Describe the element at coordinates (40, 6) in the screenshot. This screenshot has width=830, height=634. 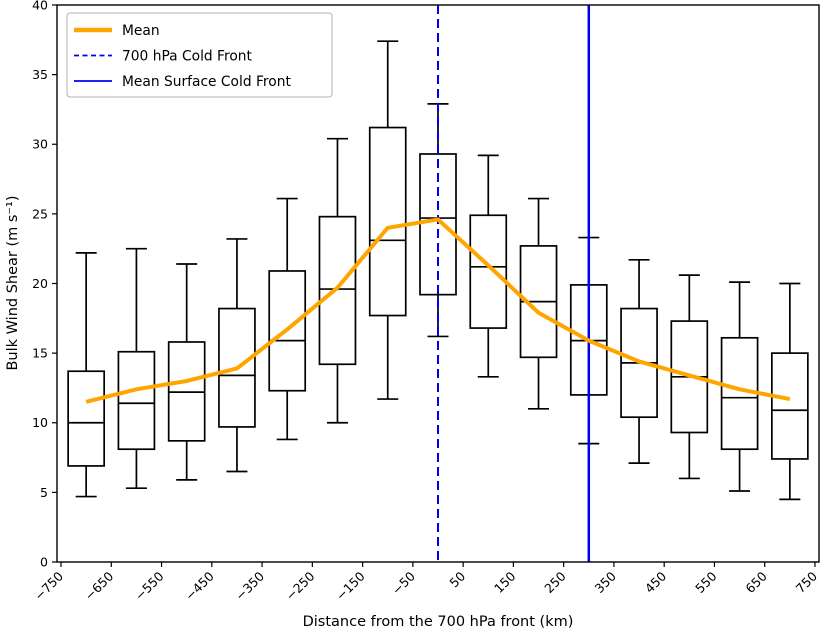
I see `y-tick-label: 40` at that location.